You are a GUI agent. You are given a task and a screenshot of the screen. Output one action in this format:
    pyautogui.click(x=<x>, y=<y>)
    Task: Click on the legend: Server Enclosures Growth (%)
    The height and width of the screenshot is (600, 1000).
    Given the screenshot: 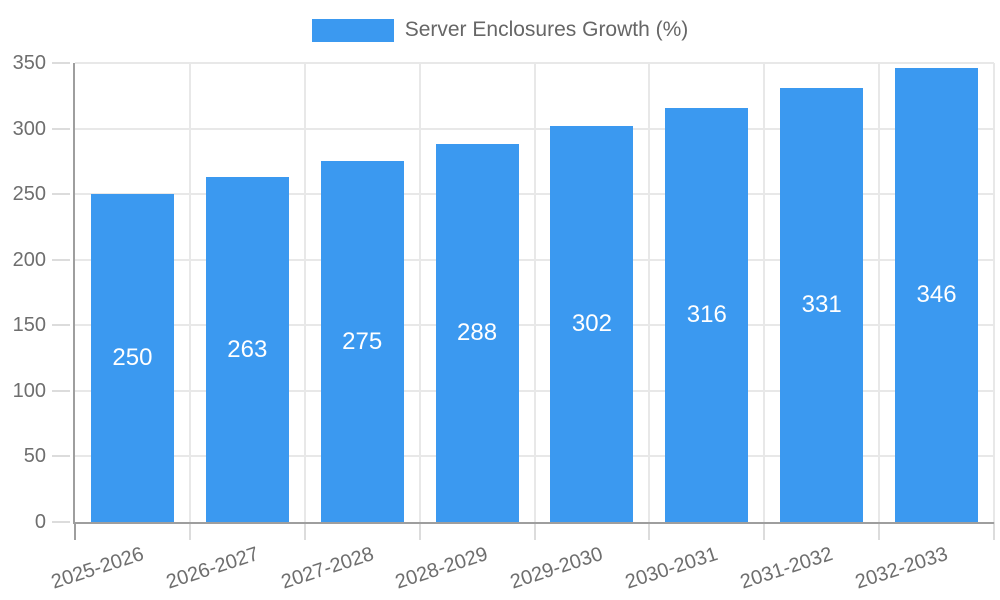 What is the action you would take?
    pyautogui.click(x=500, y=30)
    